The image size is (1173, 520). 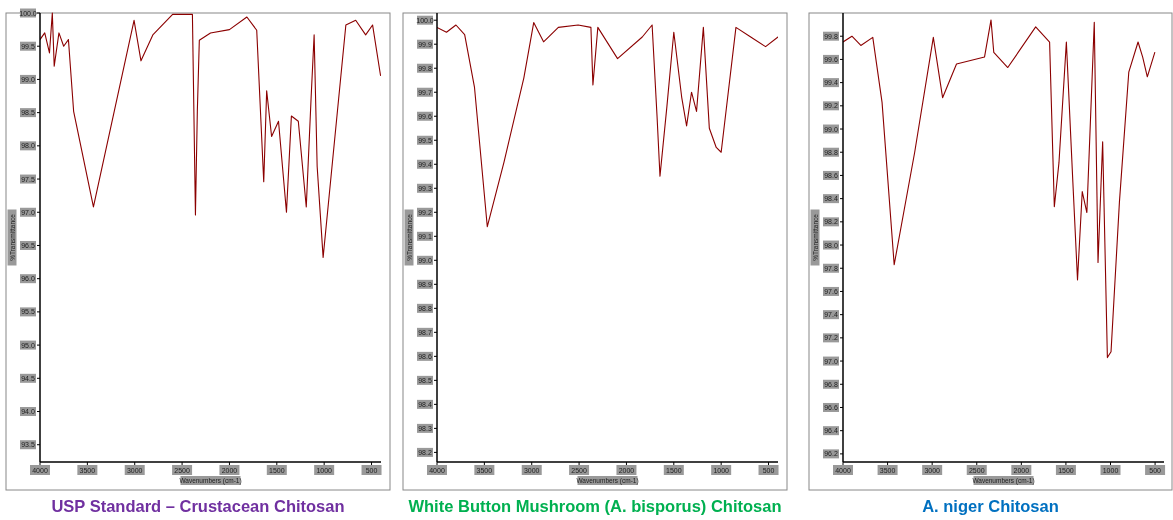 I want to click on text: A. niger Chitosan, so click(x=990, y=506).